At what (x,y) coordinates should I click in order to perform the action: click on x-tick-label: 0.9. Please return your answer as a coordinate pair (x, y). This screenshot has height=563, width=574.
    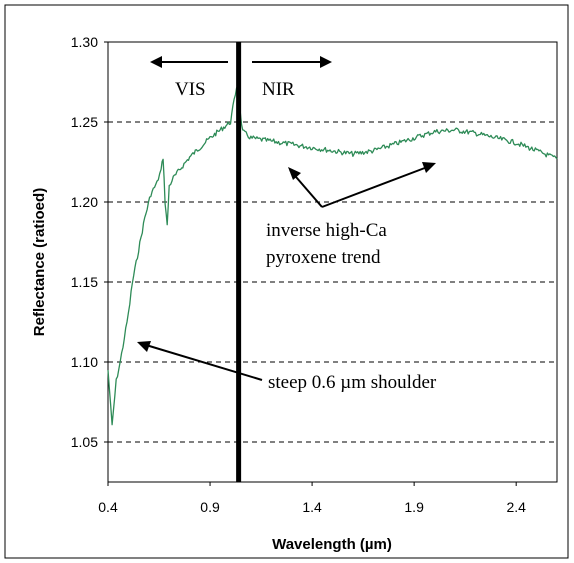
    Looking at the image, I should click on (210, 507).